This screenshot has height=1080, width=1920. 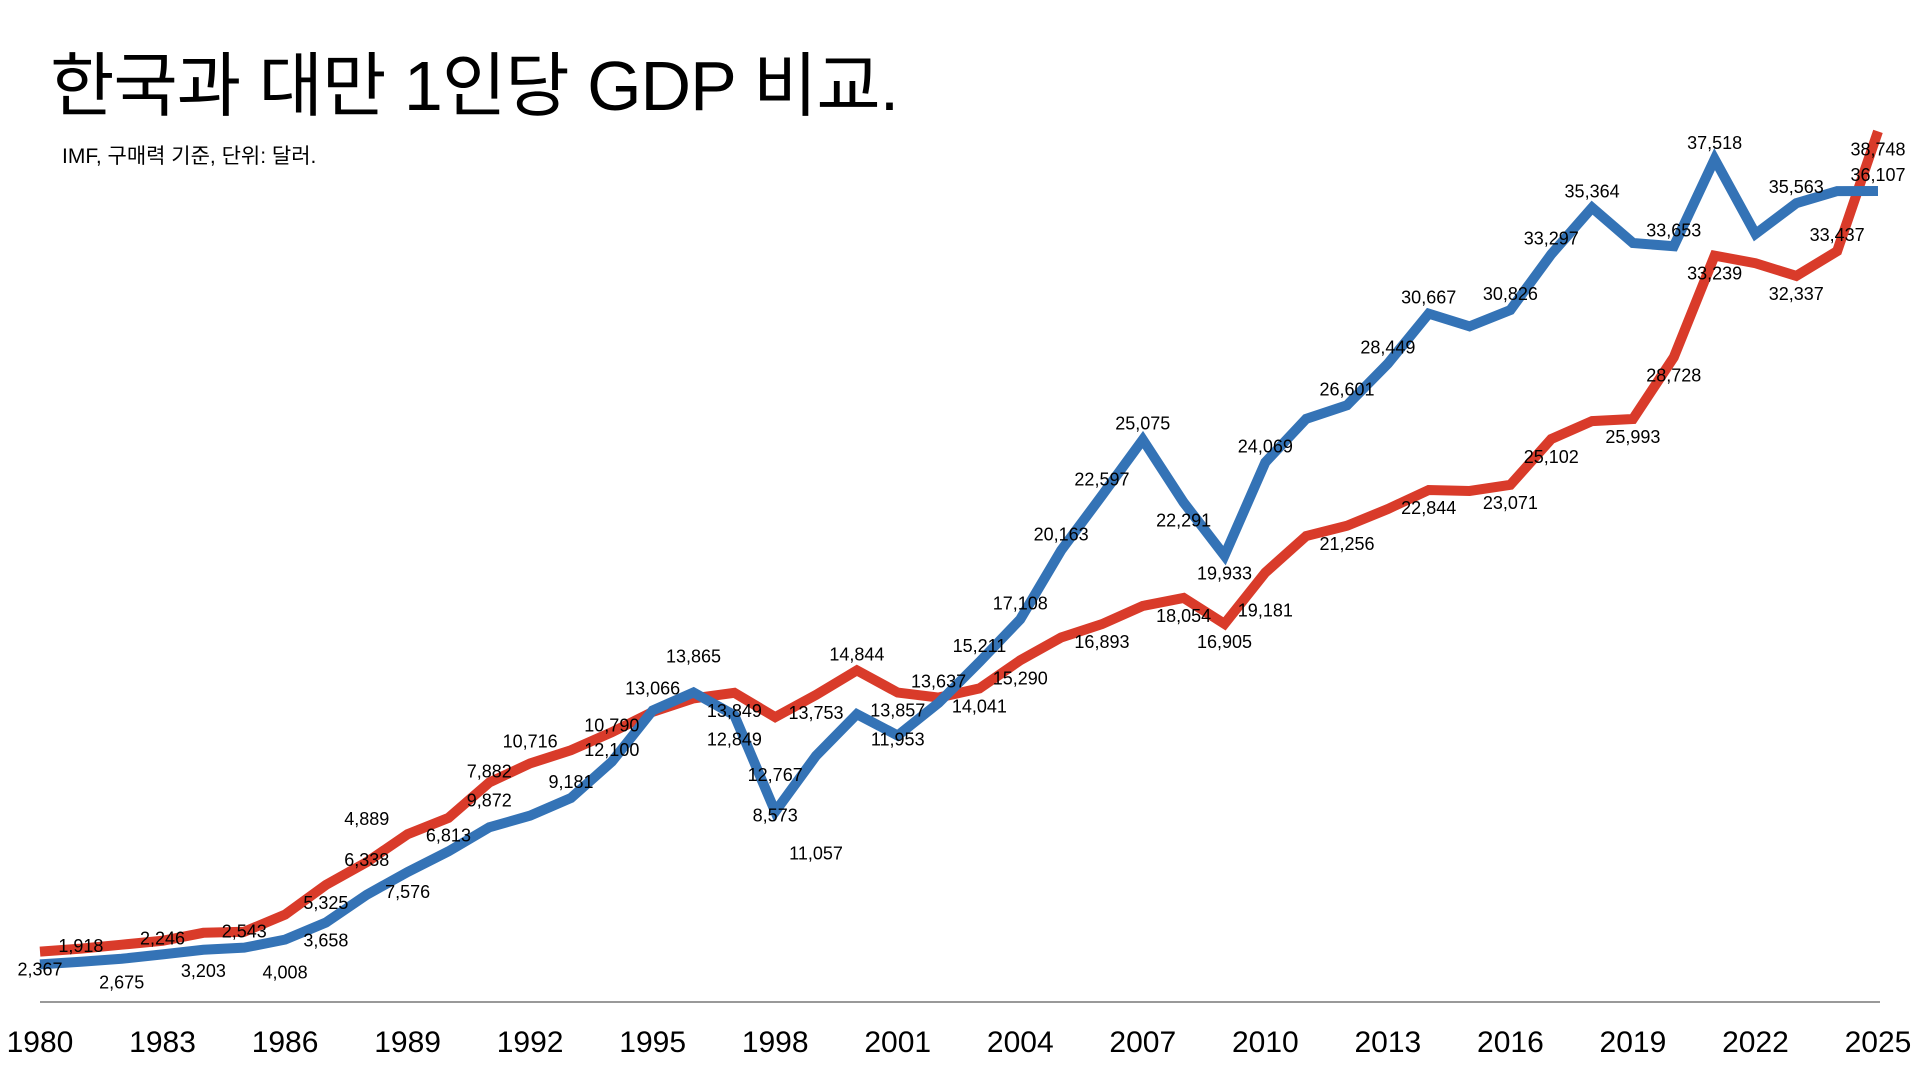 I want to click on data-label: 33,297, so click(x=1551, y=238).